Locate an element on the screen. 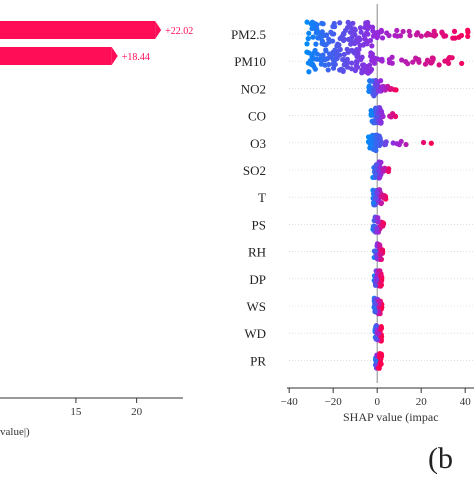 The width and height of the screenshot is (474, 479). bar-marks: +22.02 +18.44 is located at coordinates (96, 43).